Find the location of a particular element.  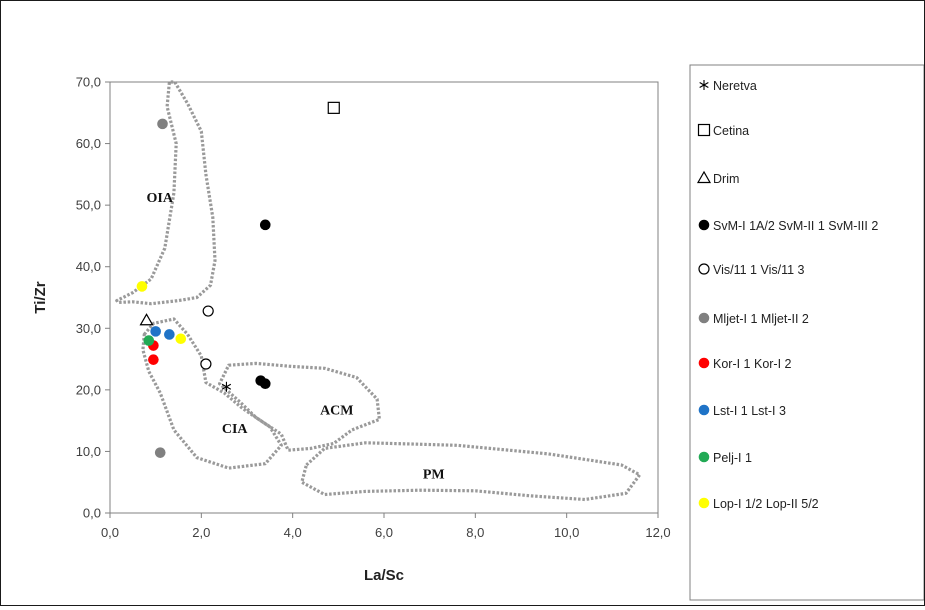

y-tick-label: 70,0 is located at coordinates (88, 82).